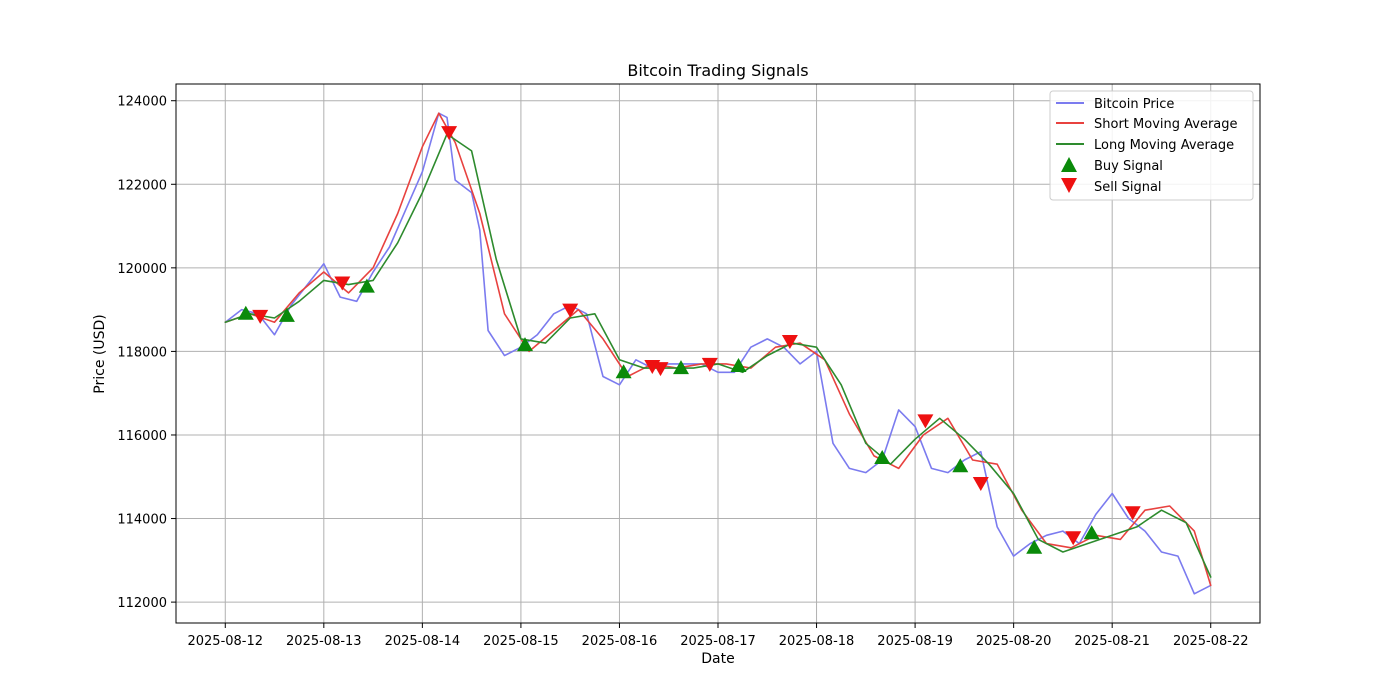  I want to click on legend-label-sell: Sell Signal, so click(1128, 187).